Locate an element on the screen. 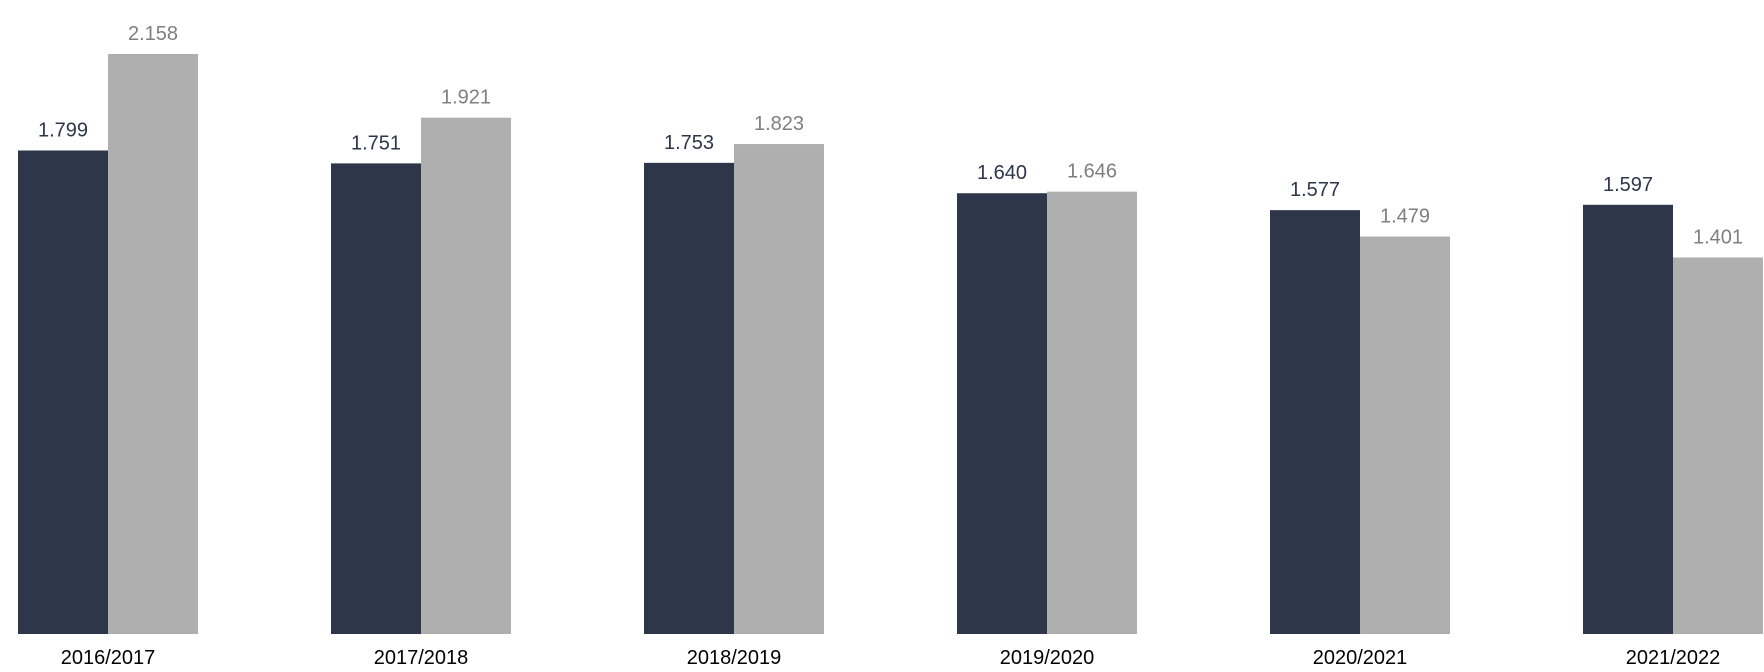  value-label-series-1-2020-2021: 1.577 is located at coordinates (1315, 190).